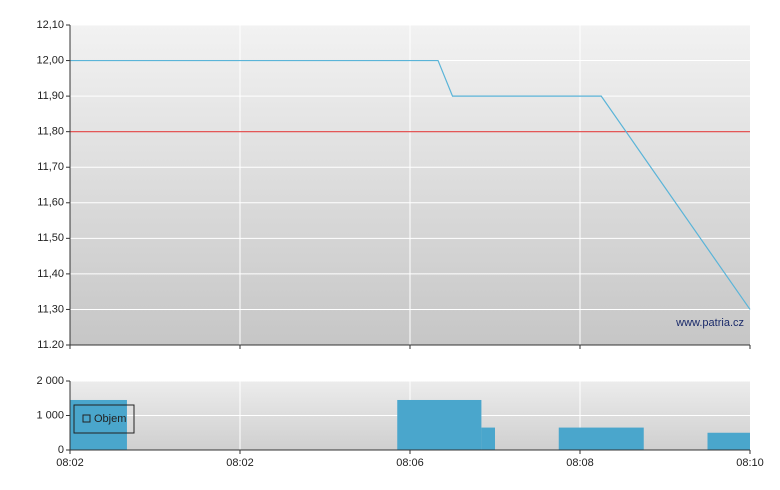  Describe the element at coordinates (50, 415) in the screenshot. I see `y-tick-label: 1 000` at that location.